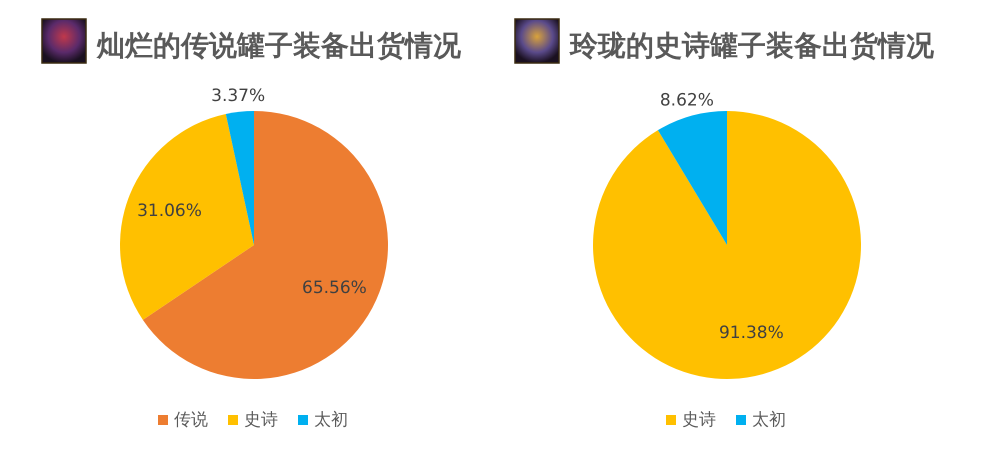 The image size is (981, 450). I want to click on data-label: 65.56%, so click(334, 288).